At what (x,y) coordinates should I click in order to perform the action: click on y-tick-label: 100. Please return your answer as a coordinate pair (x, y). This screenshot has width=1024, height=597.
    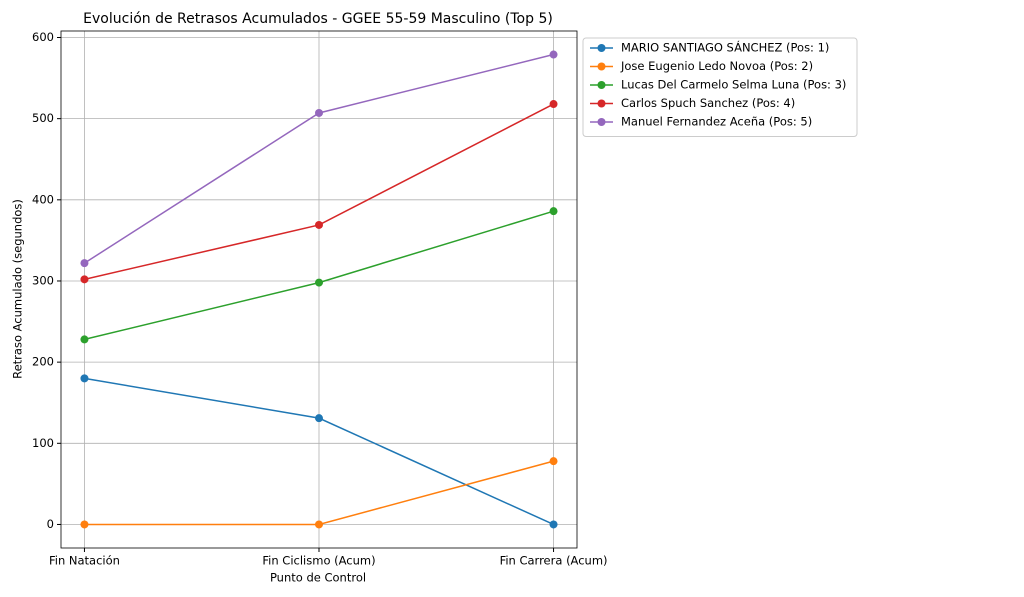
    Looking at the image, I should click on (43, 443).